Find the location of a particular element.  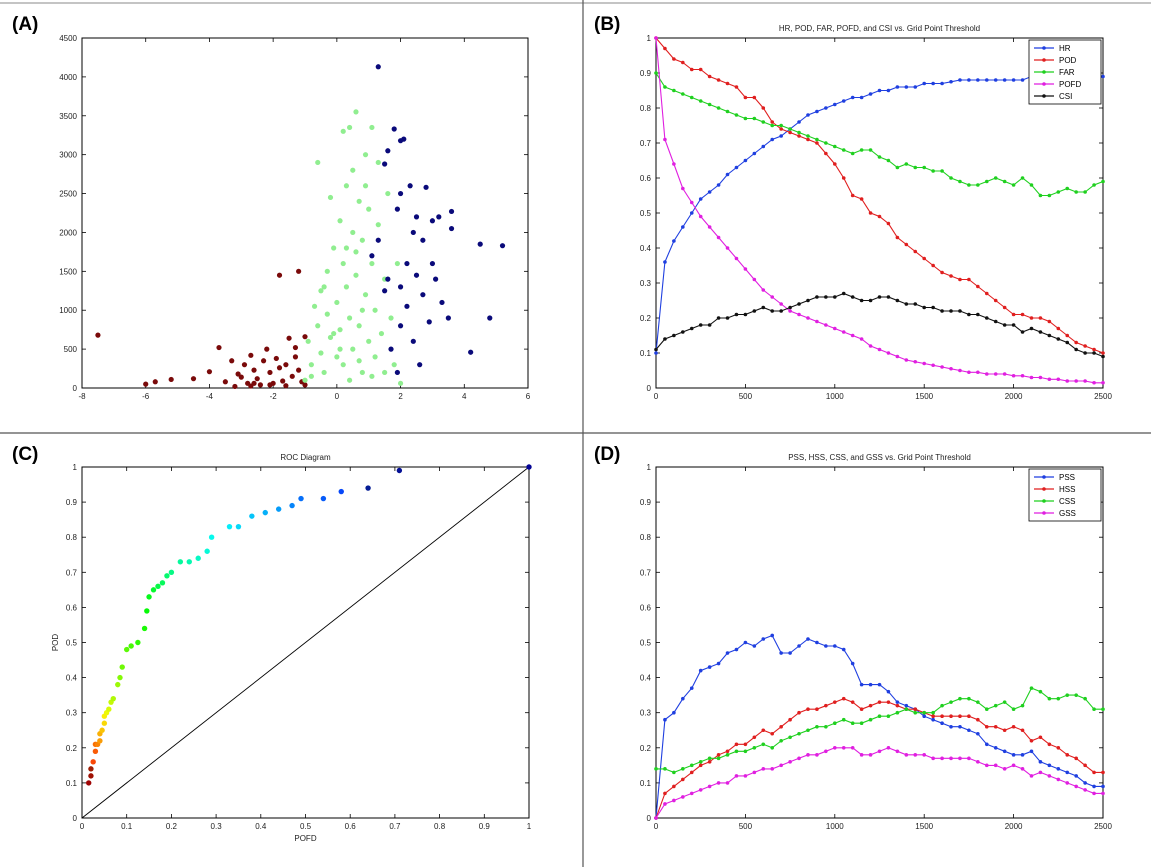

y-tick-label-b: 0.2 is located at coordinates (646, 318).